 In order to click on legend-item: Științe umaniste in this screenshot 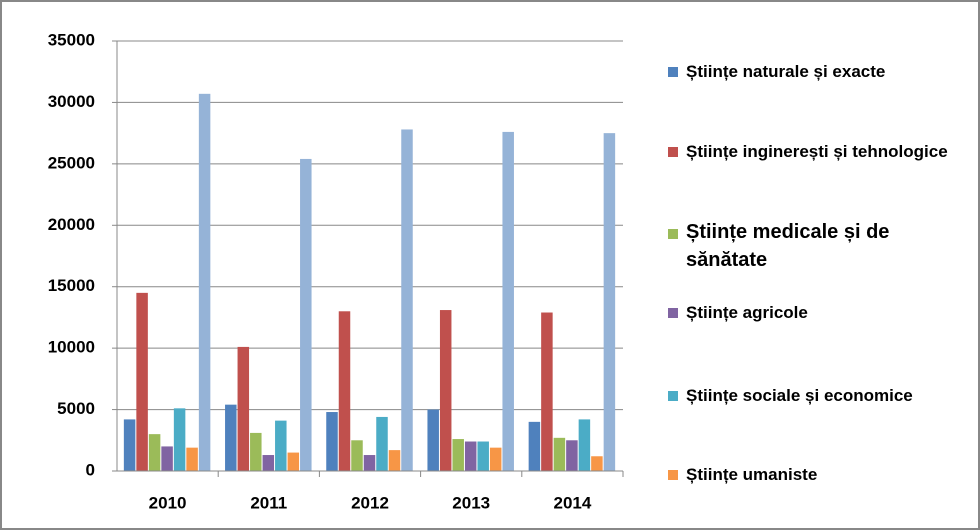, I will do `click(818, 475)`.